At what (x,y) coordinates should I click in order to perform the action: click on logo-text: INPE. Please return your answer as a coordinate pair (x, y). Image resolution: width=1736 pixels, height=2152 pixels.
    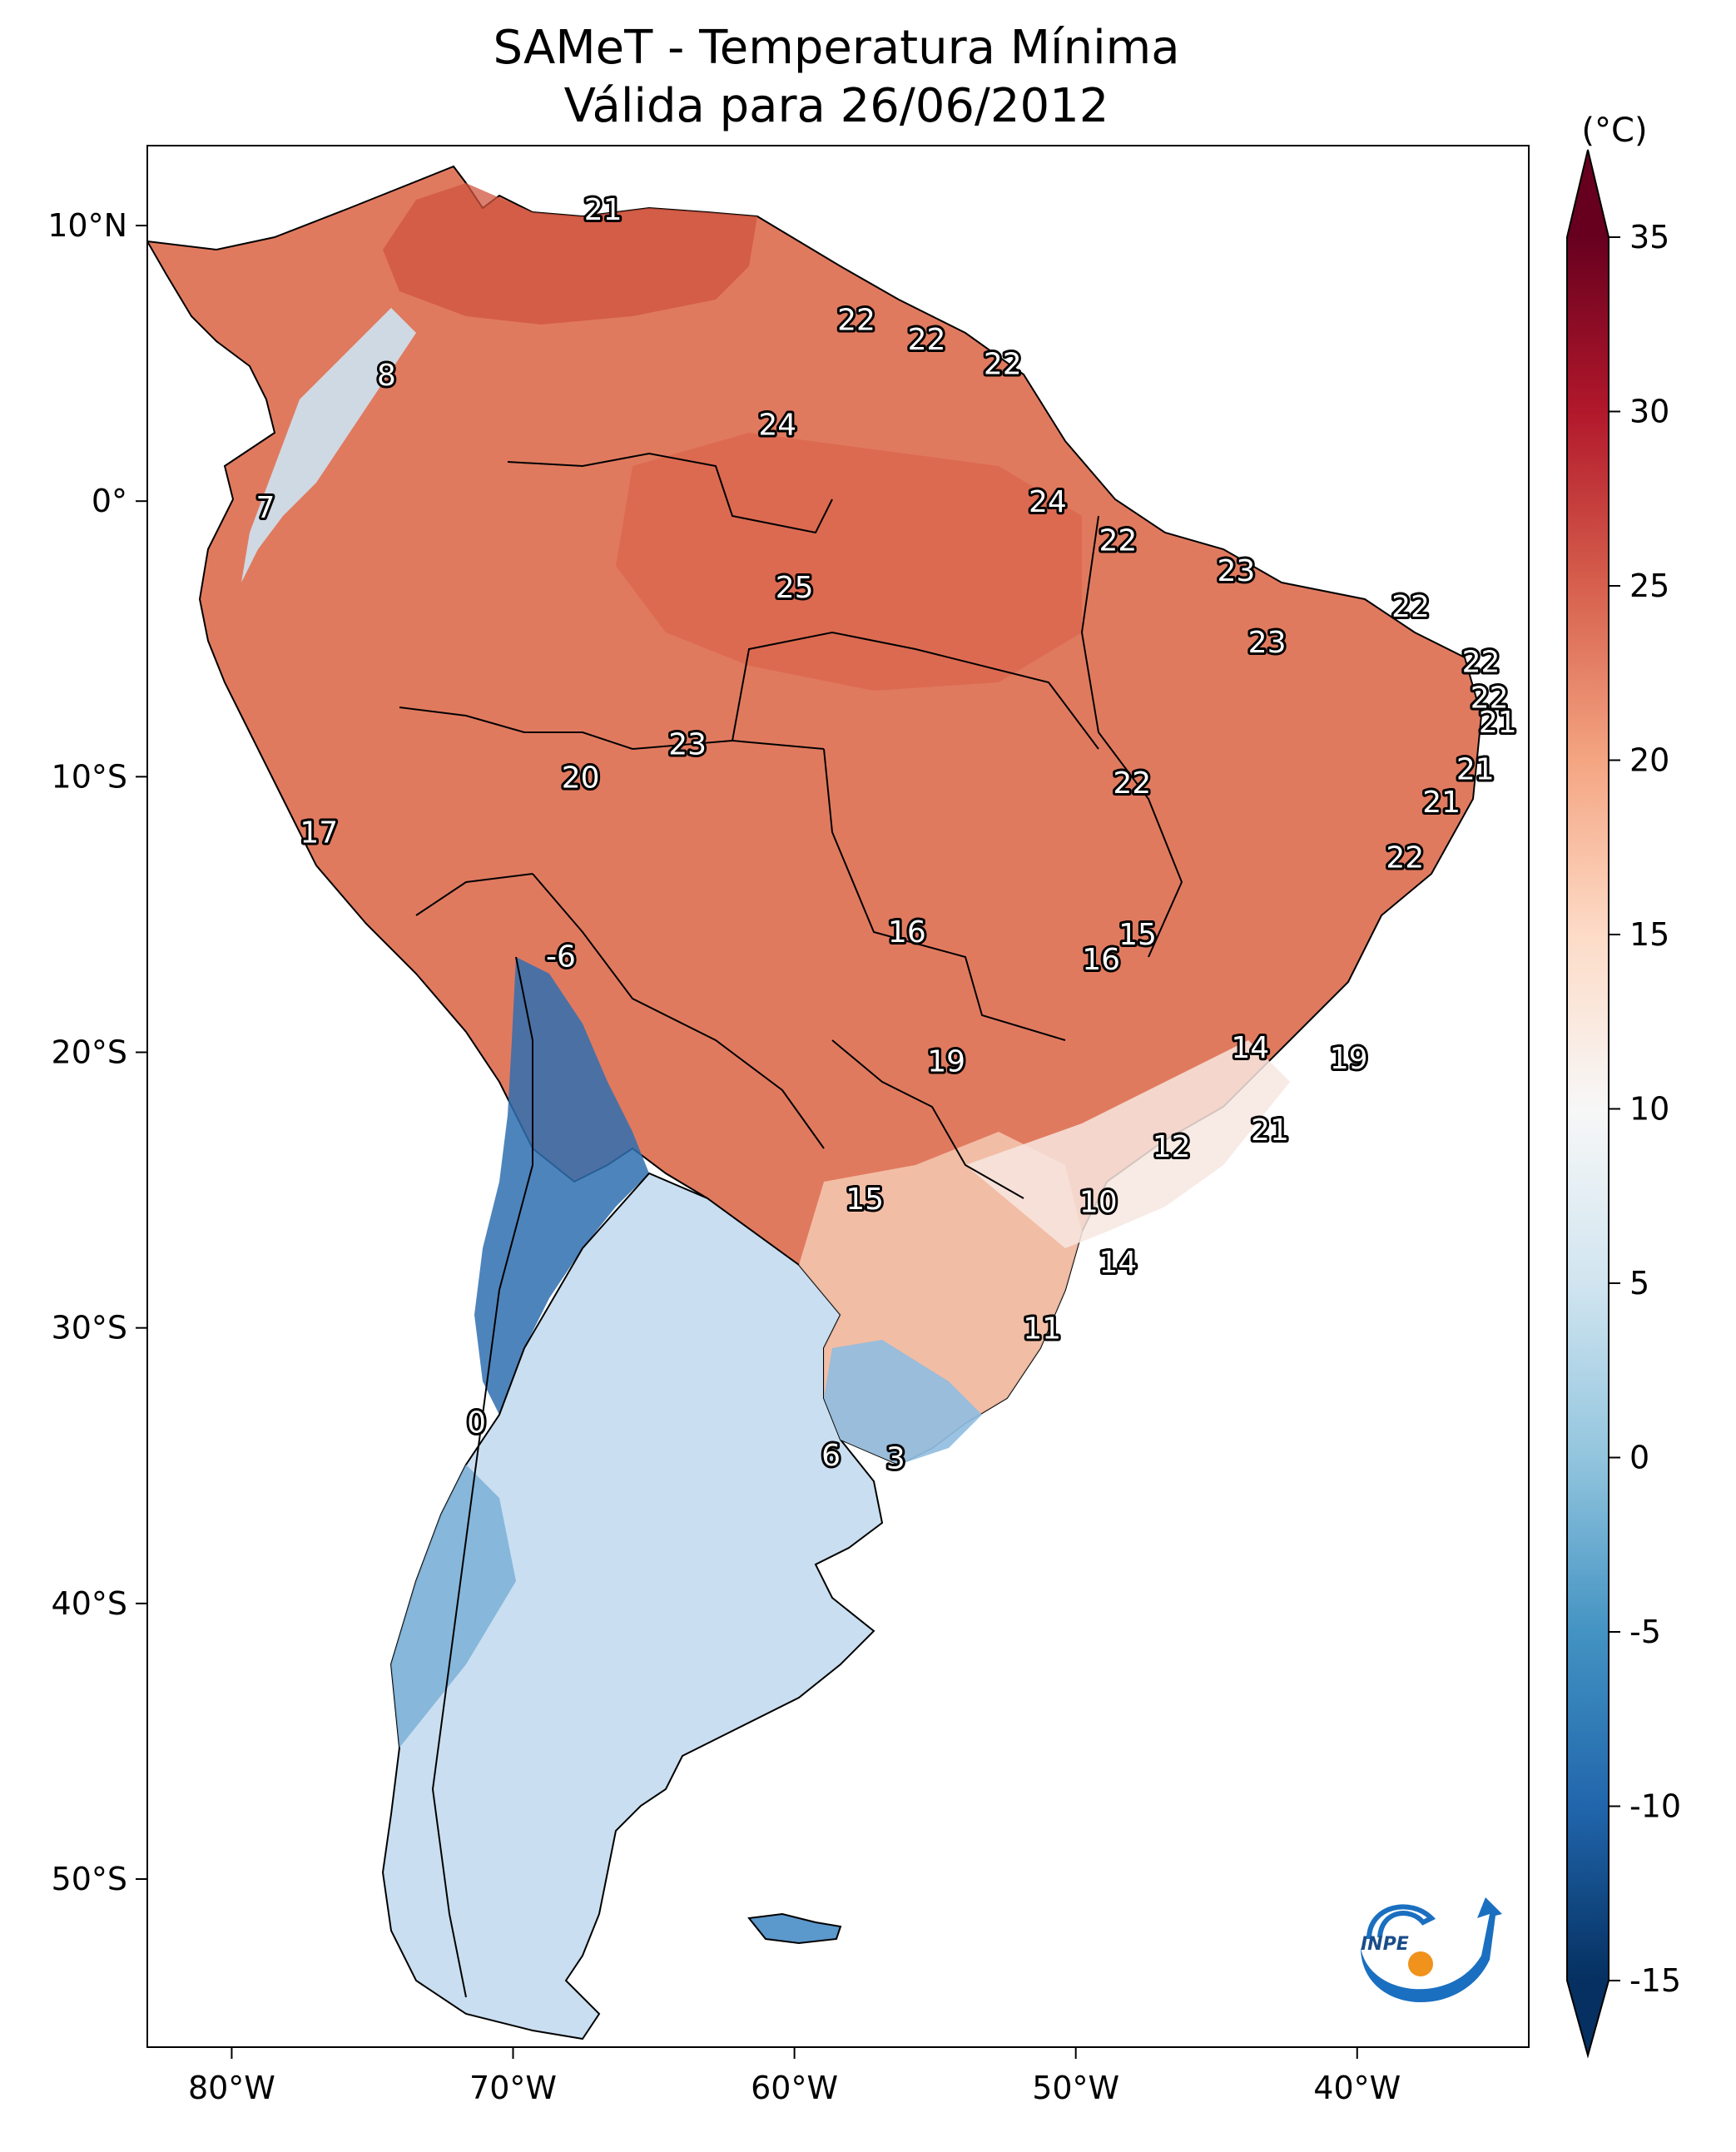
    Looking at the image, I should click on (1385, 1944).